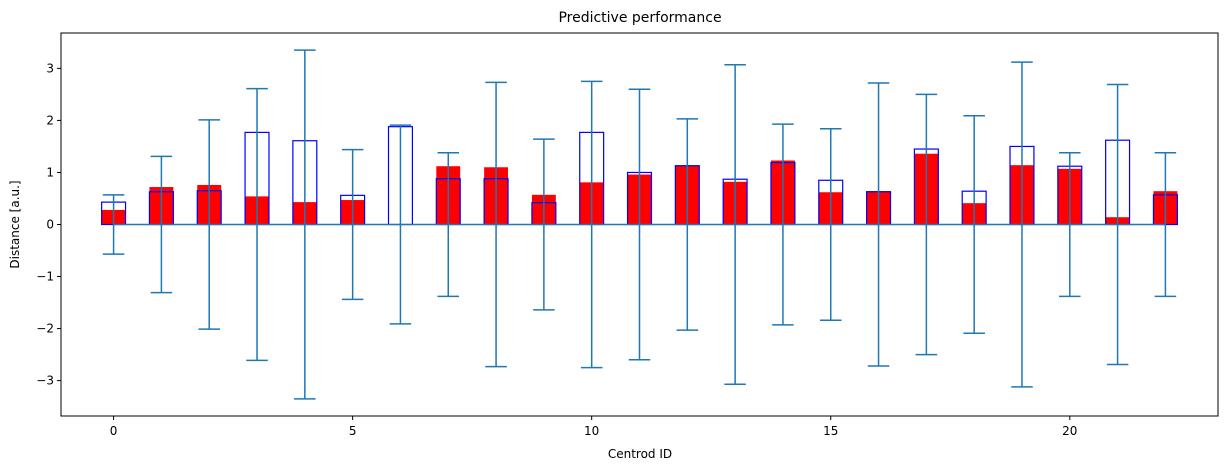 The height and width of the screenshot is (470, 1232). What do you see at coordinates (114, 431) in the screenshot?
I see `x-tick-label: 0` at bounding box center [114, 431].